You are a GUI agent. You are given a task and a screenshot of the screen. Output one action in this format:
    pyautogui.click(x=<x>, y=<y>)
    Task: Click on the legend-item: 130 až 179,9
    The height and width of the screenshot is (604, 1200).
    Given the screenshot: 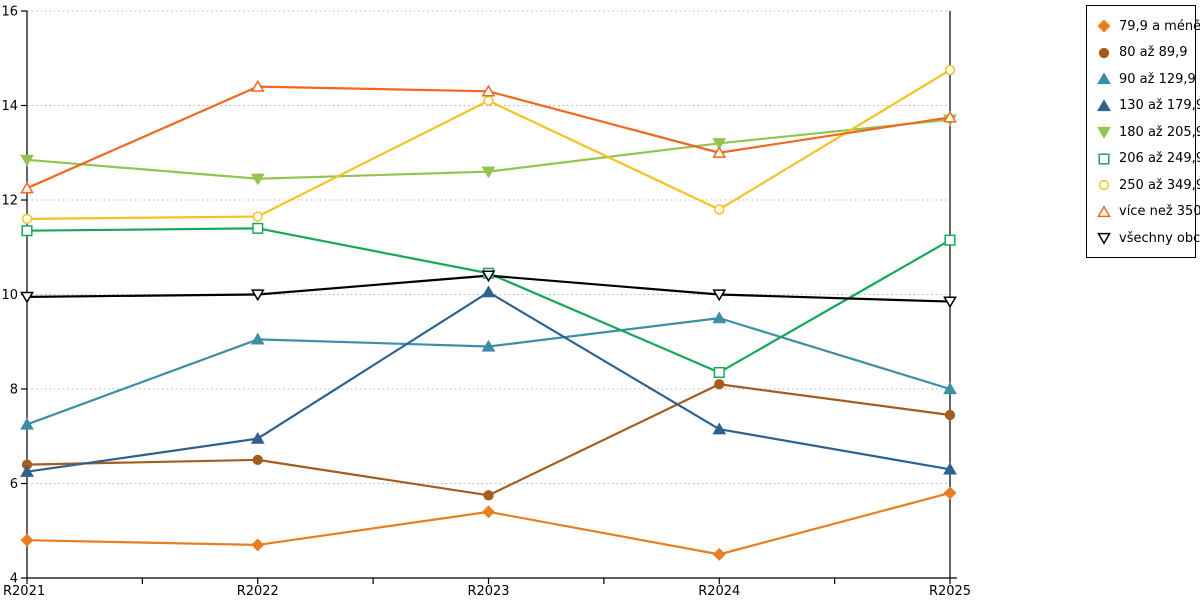 What is the action you would take?
    pyautogui.click(x=1148, y=106)
    